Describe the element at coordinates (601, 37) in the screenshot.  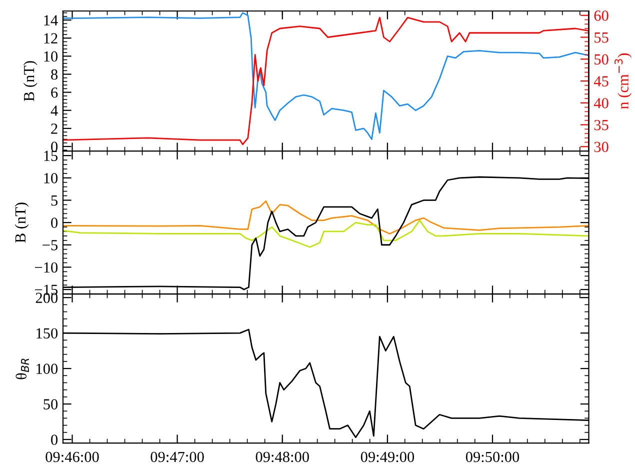
I see `y2-tick-label: 55` at that location.